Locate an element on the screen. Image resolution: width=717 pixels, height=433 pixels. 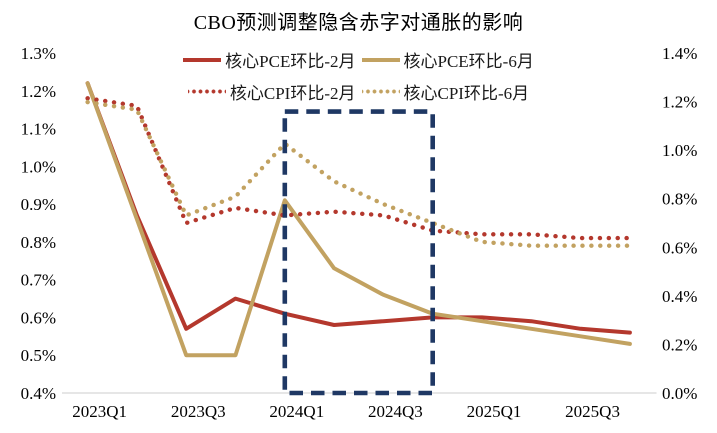
left-axis-tick: 0.4% is located at coordinates (38, 393).